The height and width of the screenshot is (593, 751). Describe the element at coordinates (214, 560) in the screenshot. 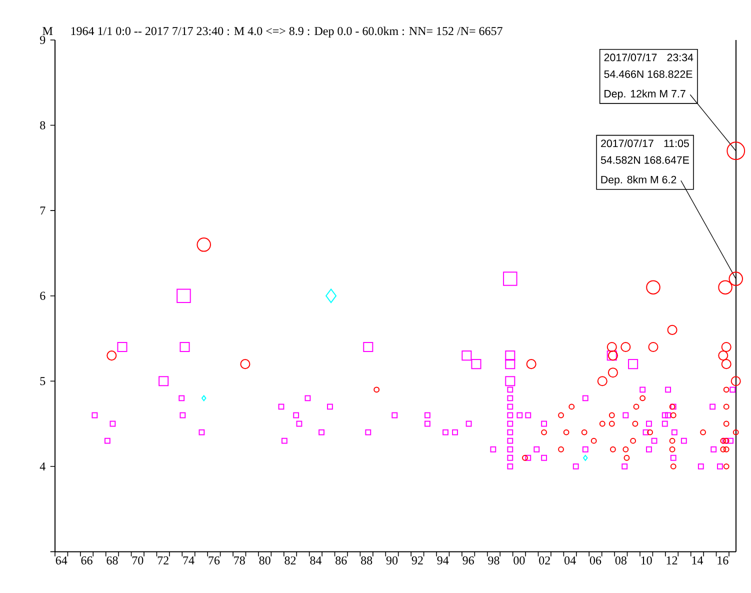

I see `x-tick-label: 76` at that location.